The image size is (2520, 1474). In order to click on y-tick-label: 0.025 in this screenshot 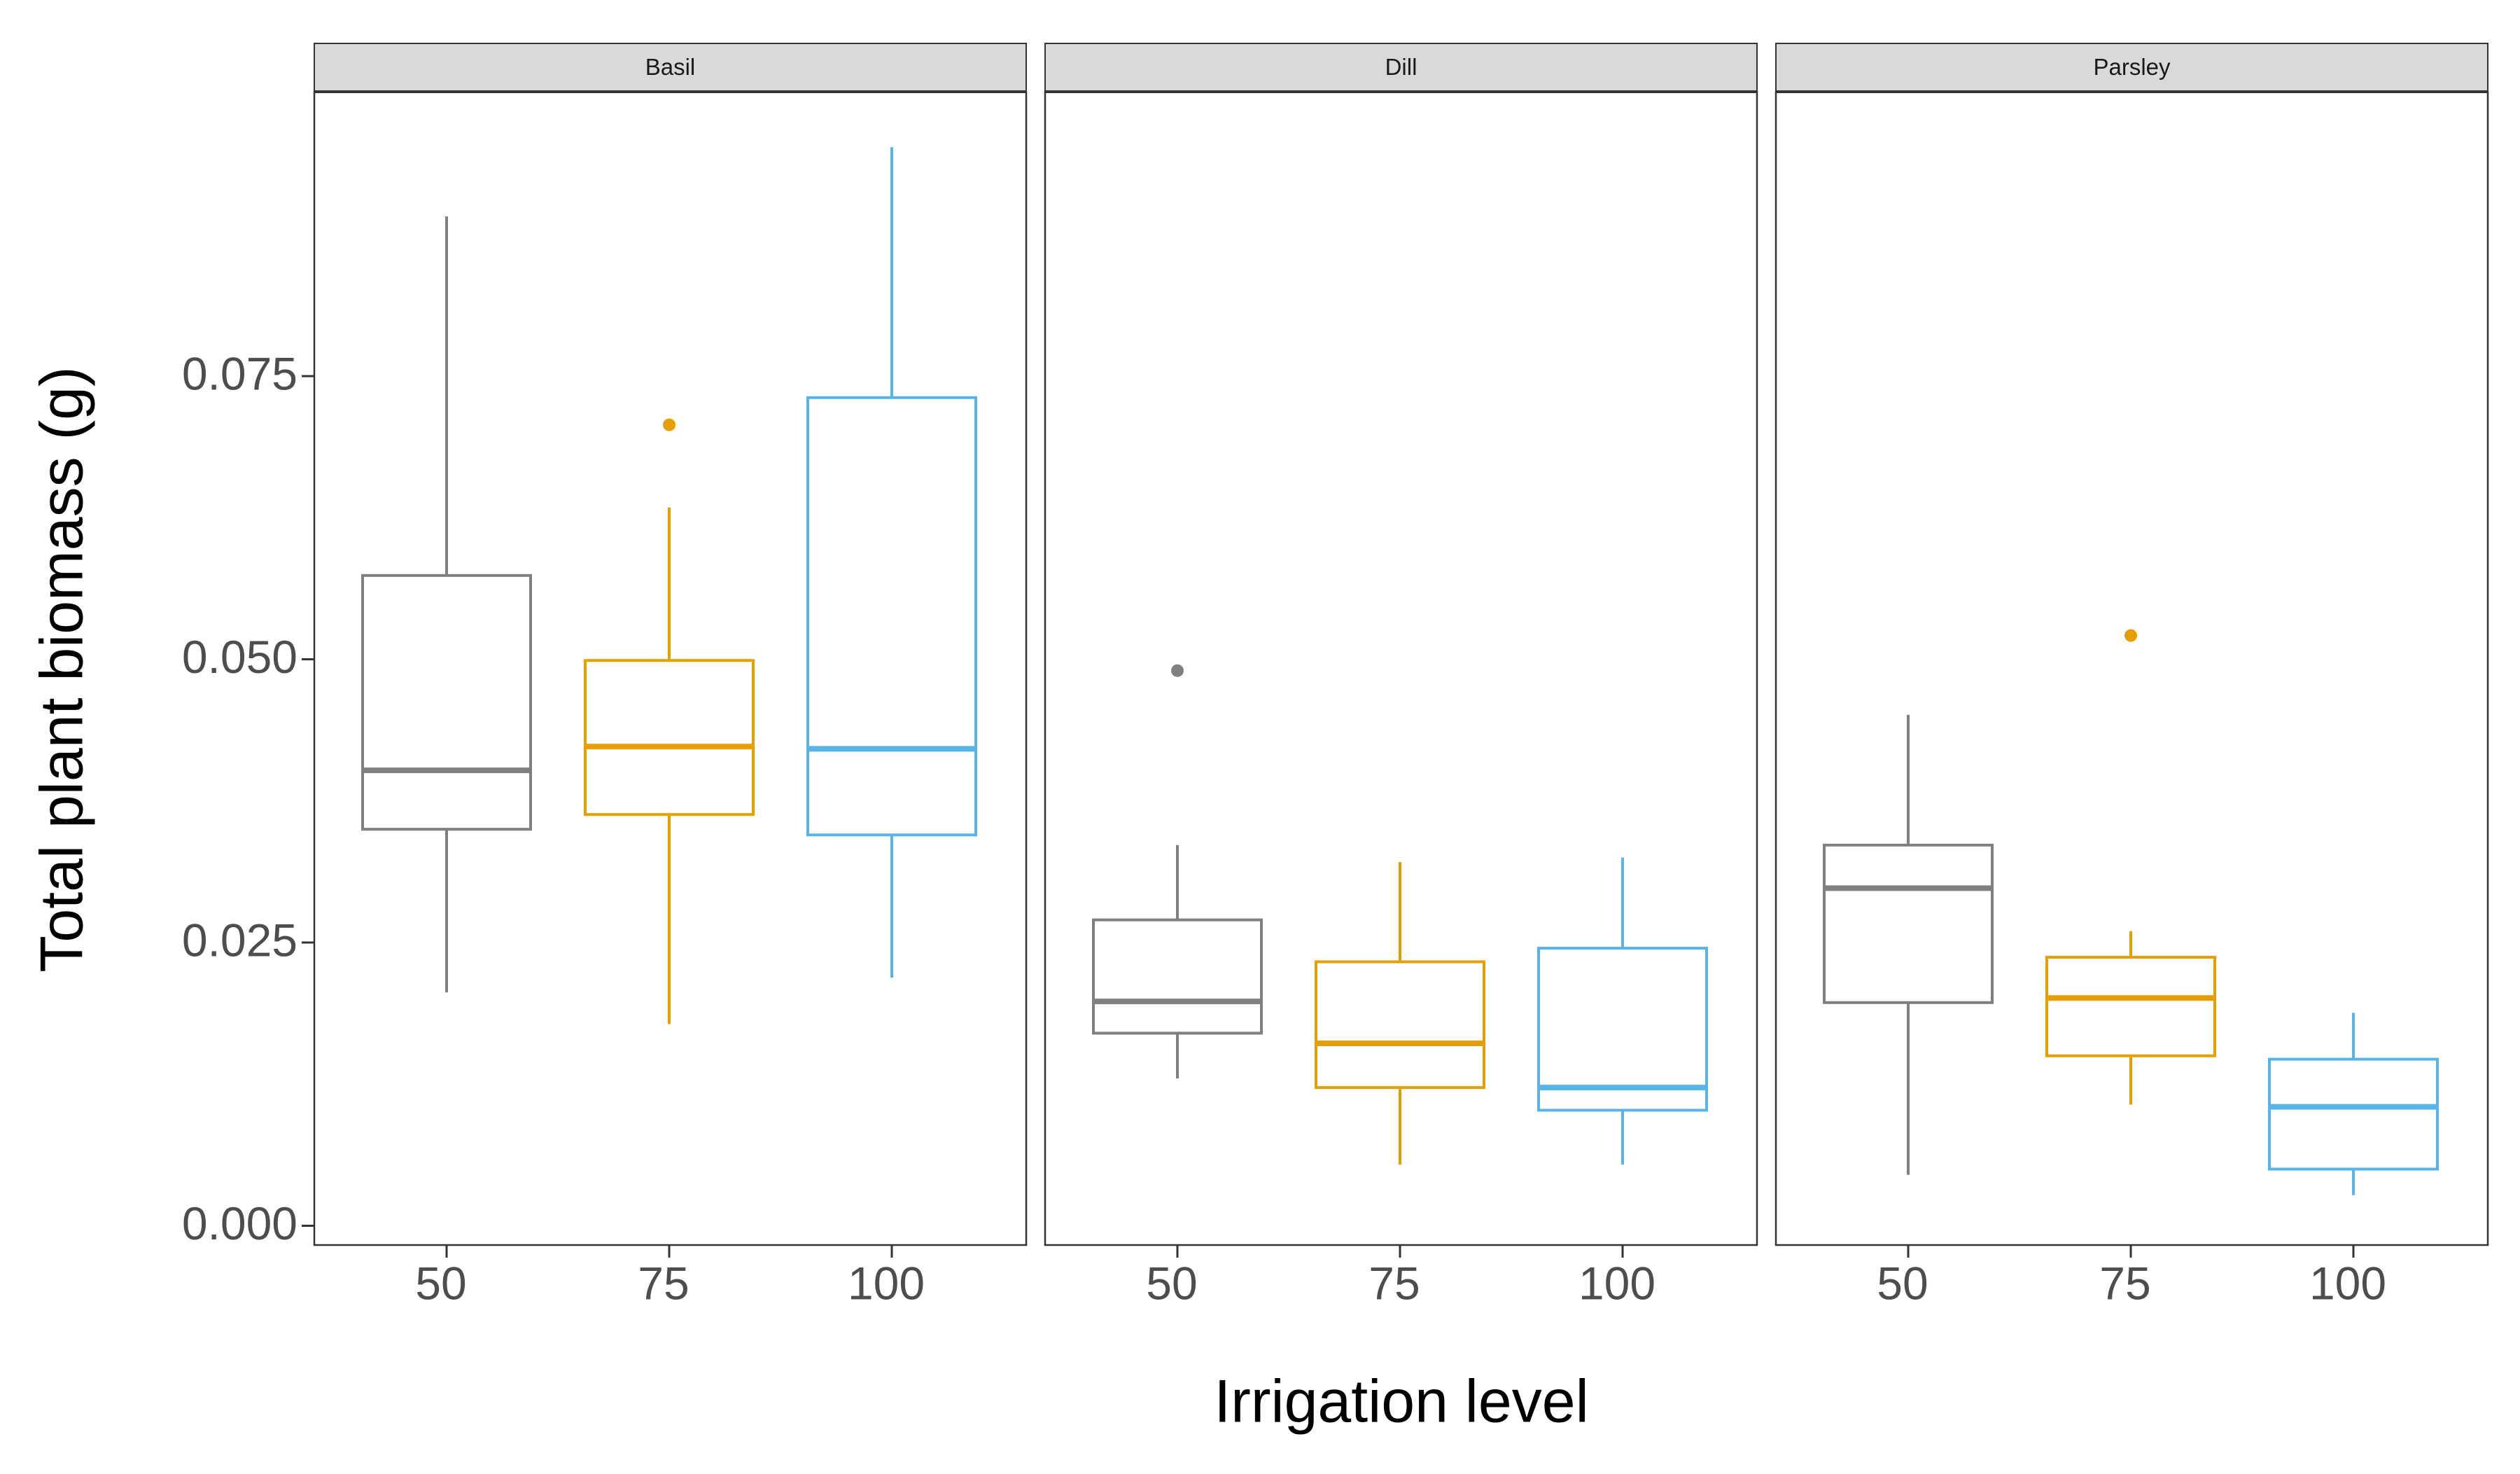, I will do `click(240, 940)`.